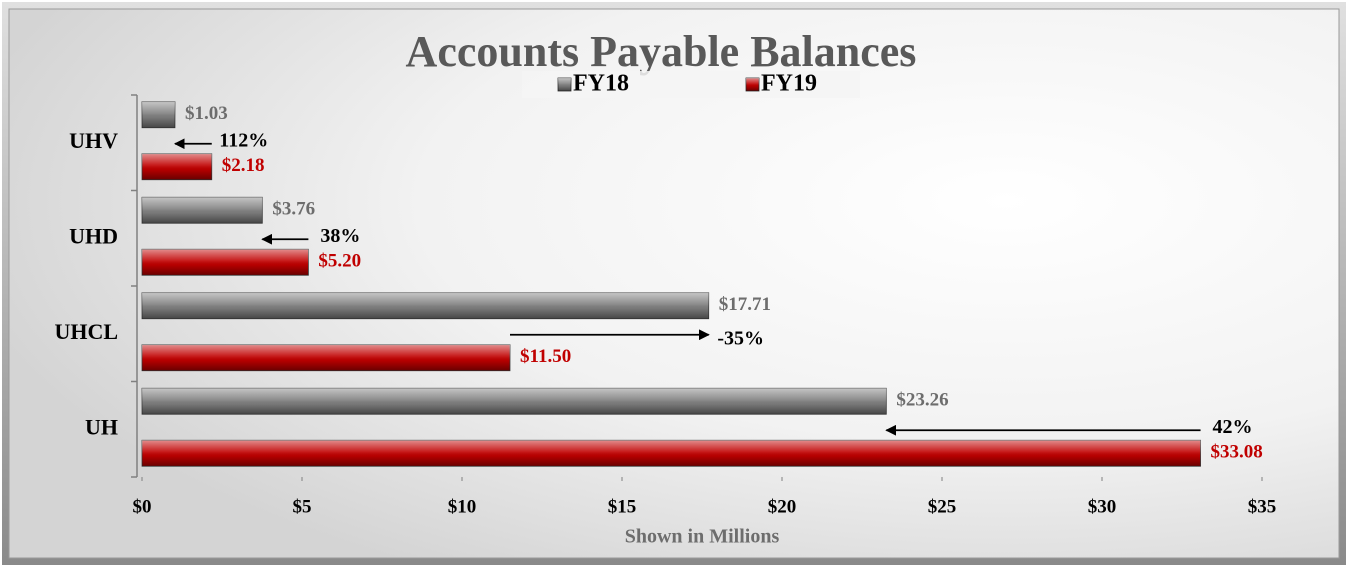  I want to click on x-tick-label: $35, so click(1262, 506).